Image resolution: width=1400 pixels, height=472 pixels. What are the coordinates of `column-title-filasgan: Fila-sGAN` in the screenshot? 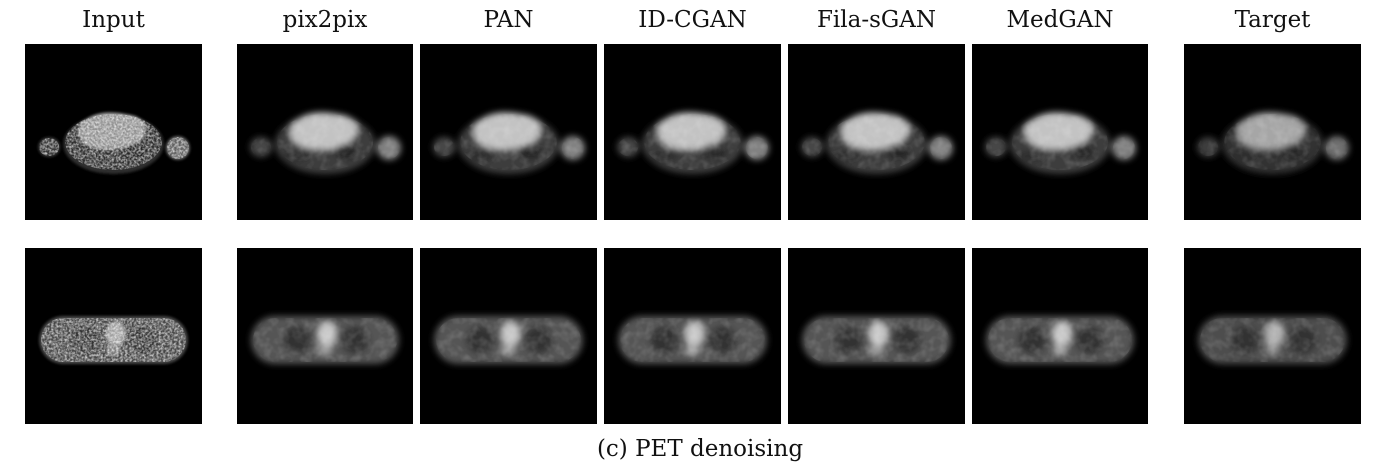 It's located at (876, 20).